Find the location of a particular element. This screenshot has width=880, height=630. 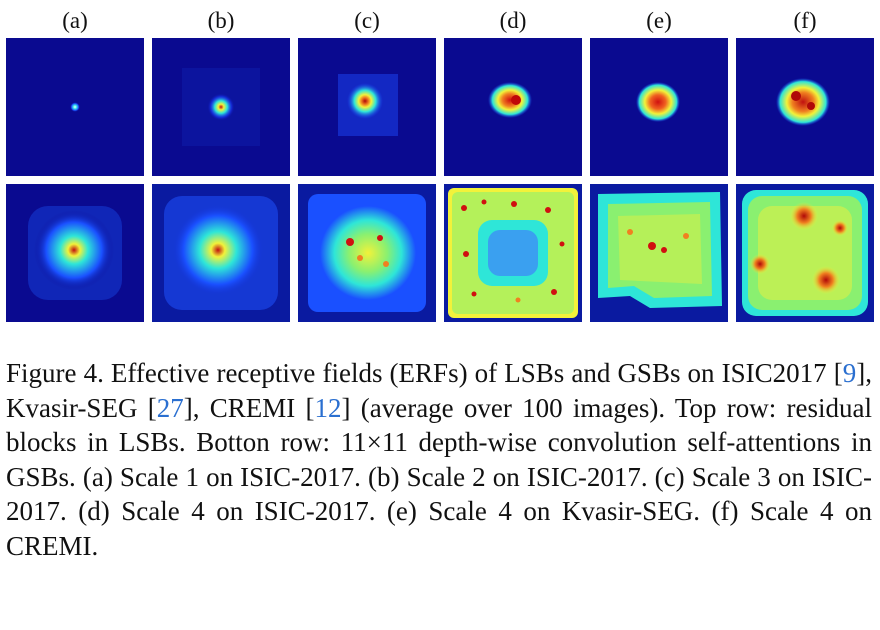

column-labels: (a) (b) (c) (d) (e) (f) is located at coordinates (440, 21).